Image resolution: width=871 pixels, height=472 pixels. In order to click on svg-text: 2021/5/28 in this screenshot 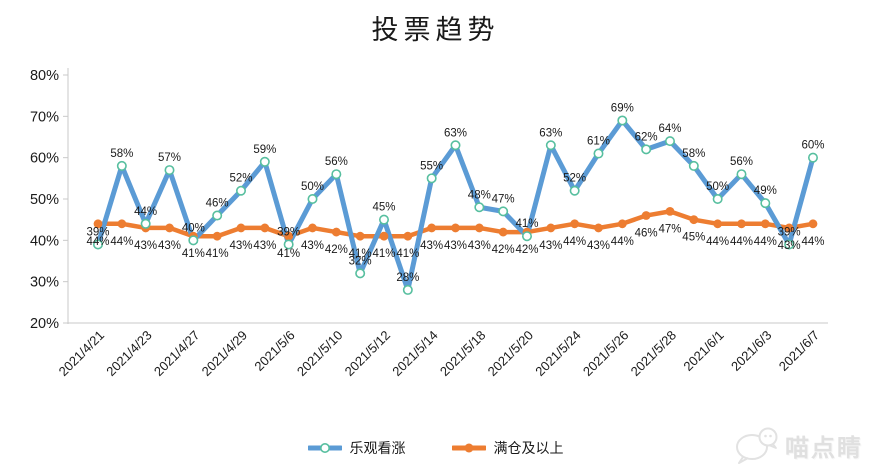, I will do `click(654, 354)`.